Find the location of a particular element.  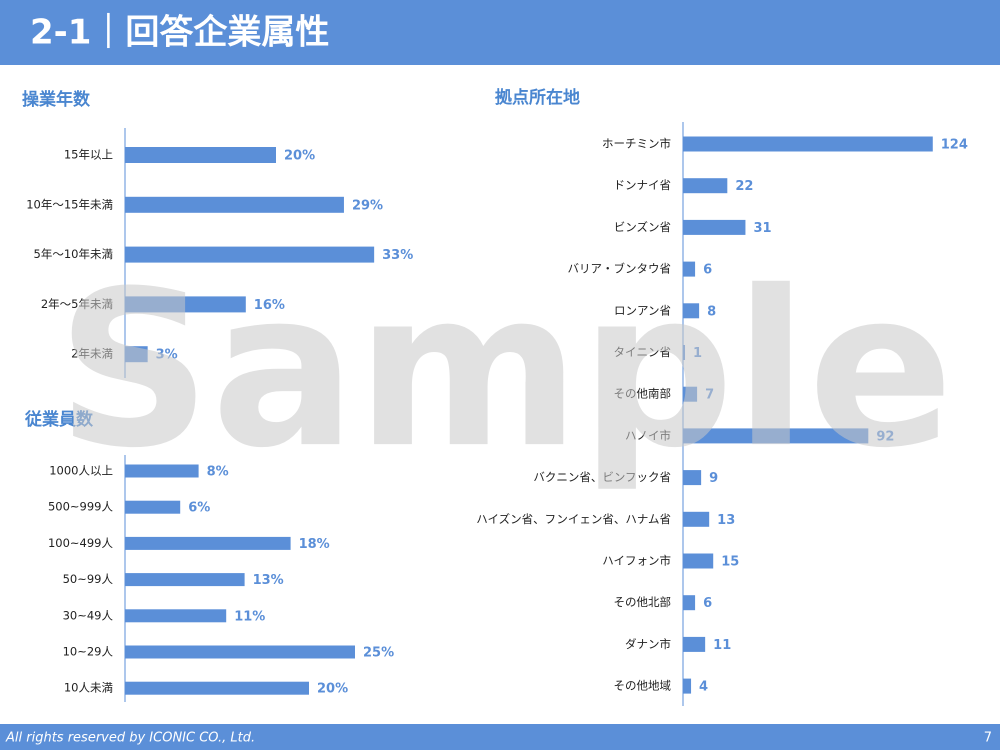

category-label: その他南部 is located at coordinates (643, 394).